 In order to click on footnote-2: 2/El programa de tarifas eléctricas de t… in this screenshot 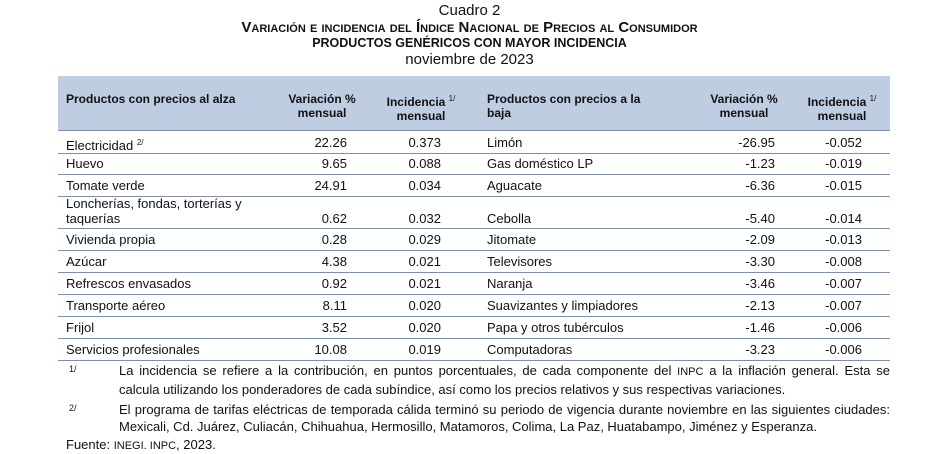, I will do `click(479, 418)`.